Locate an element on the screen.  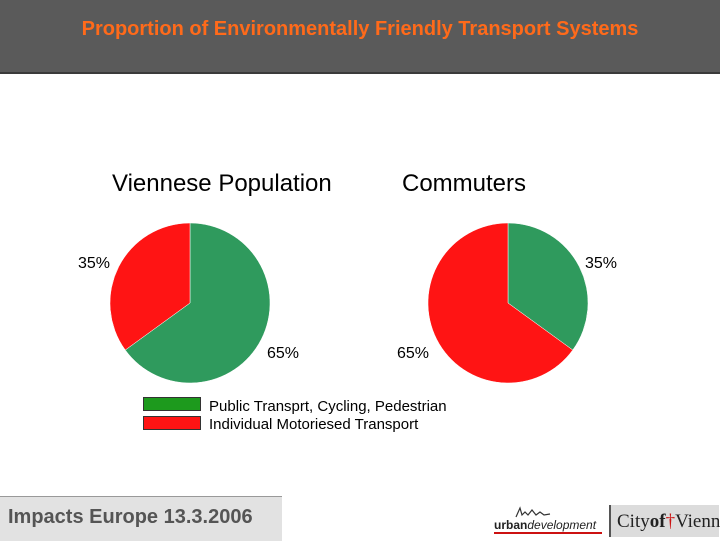
chart-title-commuters: Commuters is located at coordinates (464, 183).